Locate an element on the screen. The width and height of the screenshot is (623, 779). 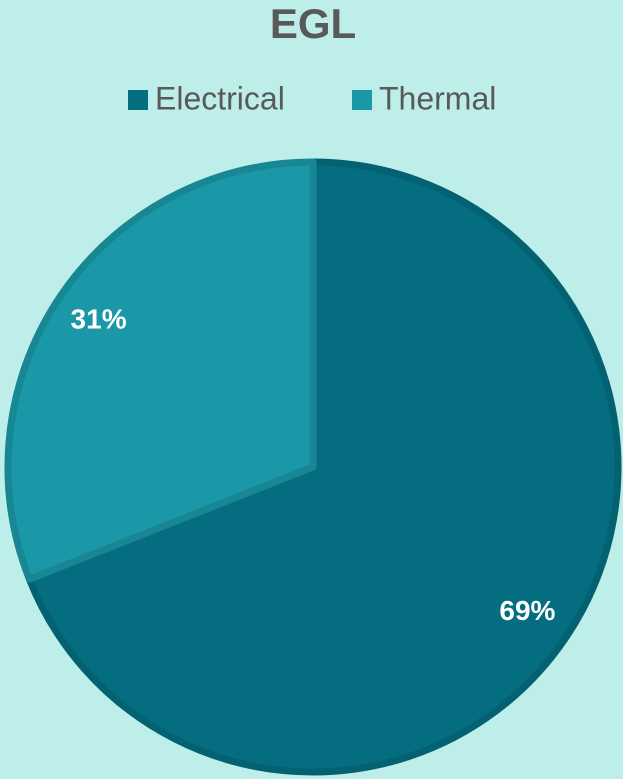
chart-title: EGL is located at coordinates (313, 23).